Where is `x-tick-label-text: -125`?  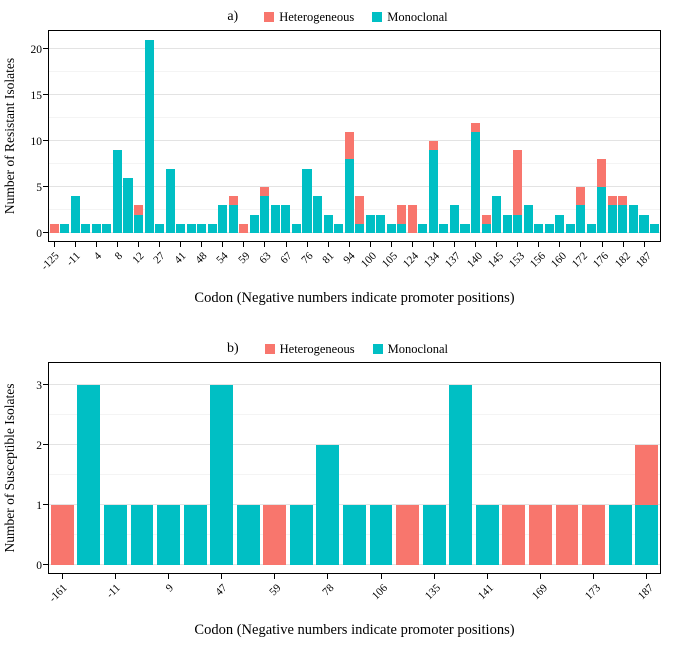 x-tick-label-text: -125 is located at coordinates (50, 261).